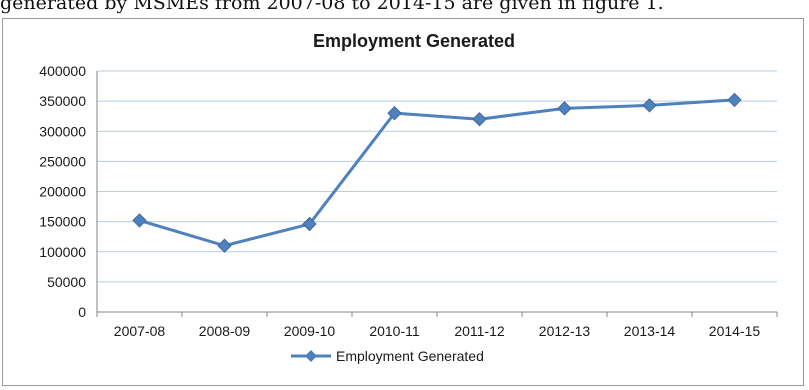  Describe the element at coordinates (66, 282) in the screenshot. I see `y-tick-label: 50000` at that location.